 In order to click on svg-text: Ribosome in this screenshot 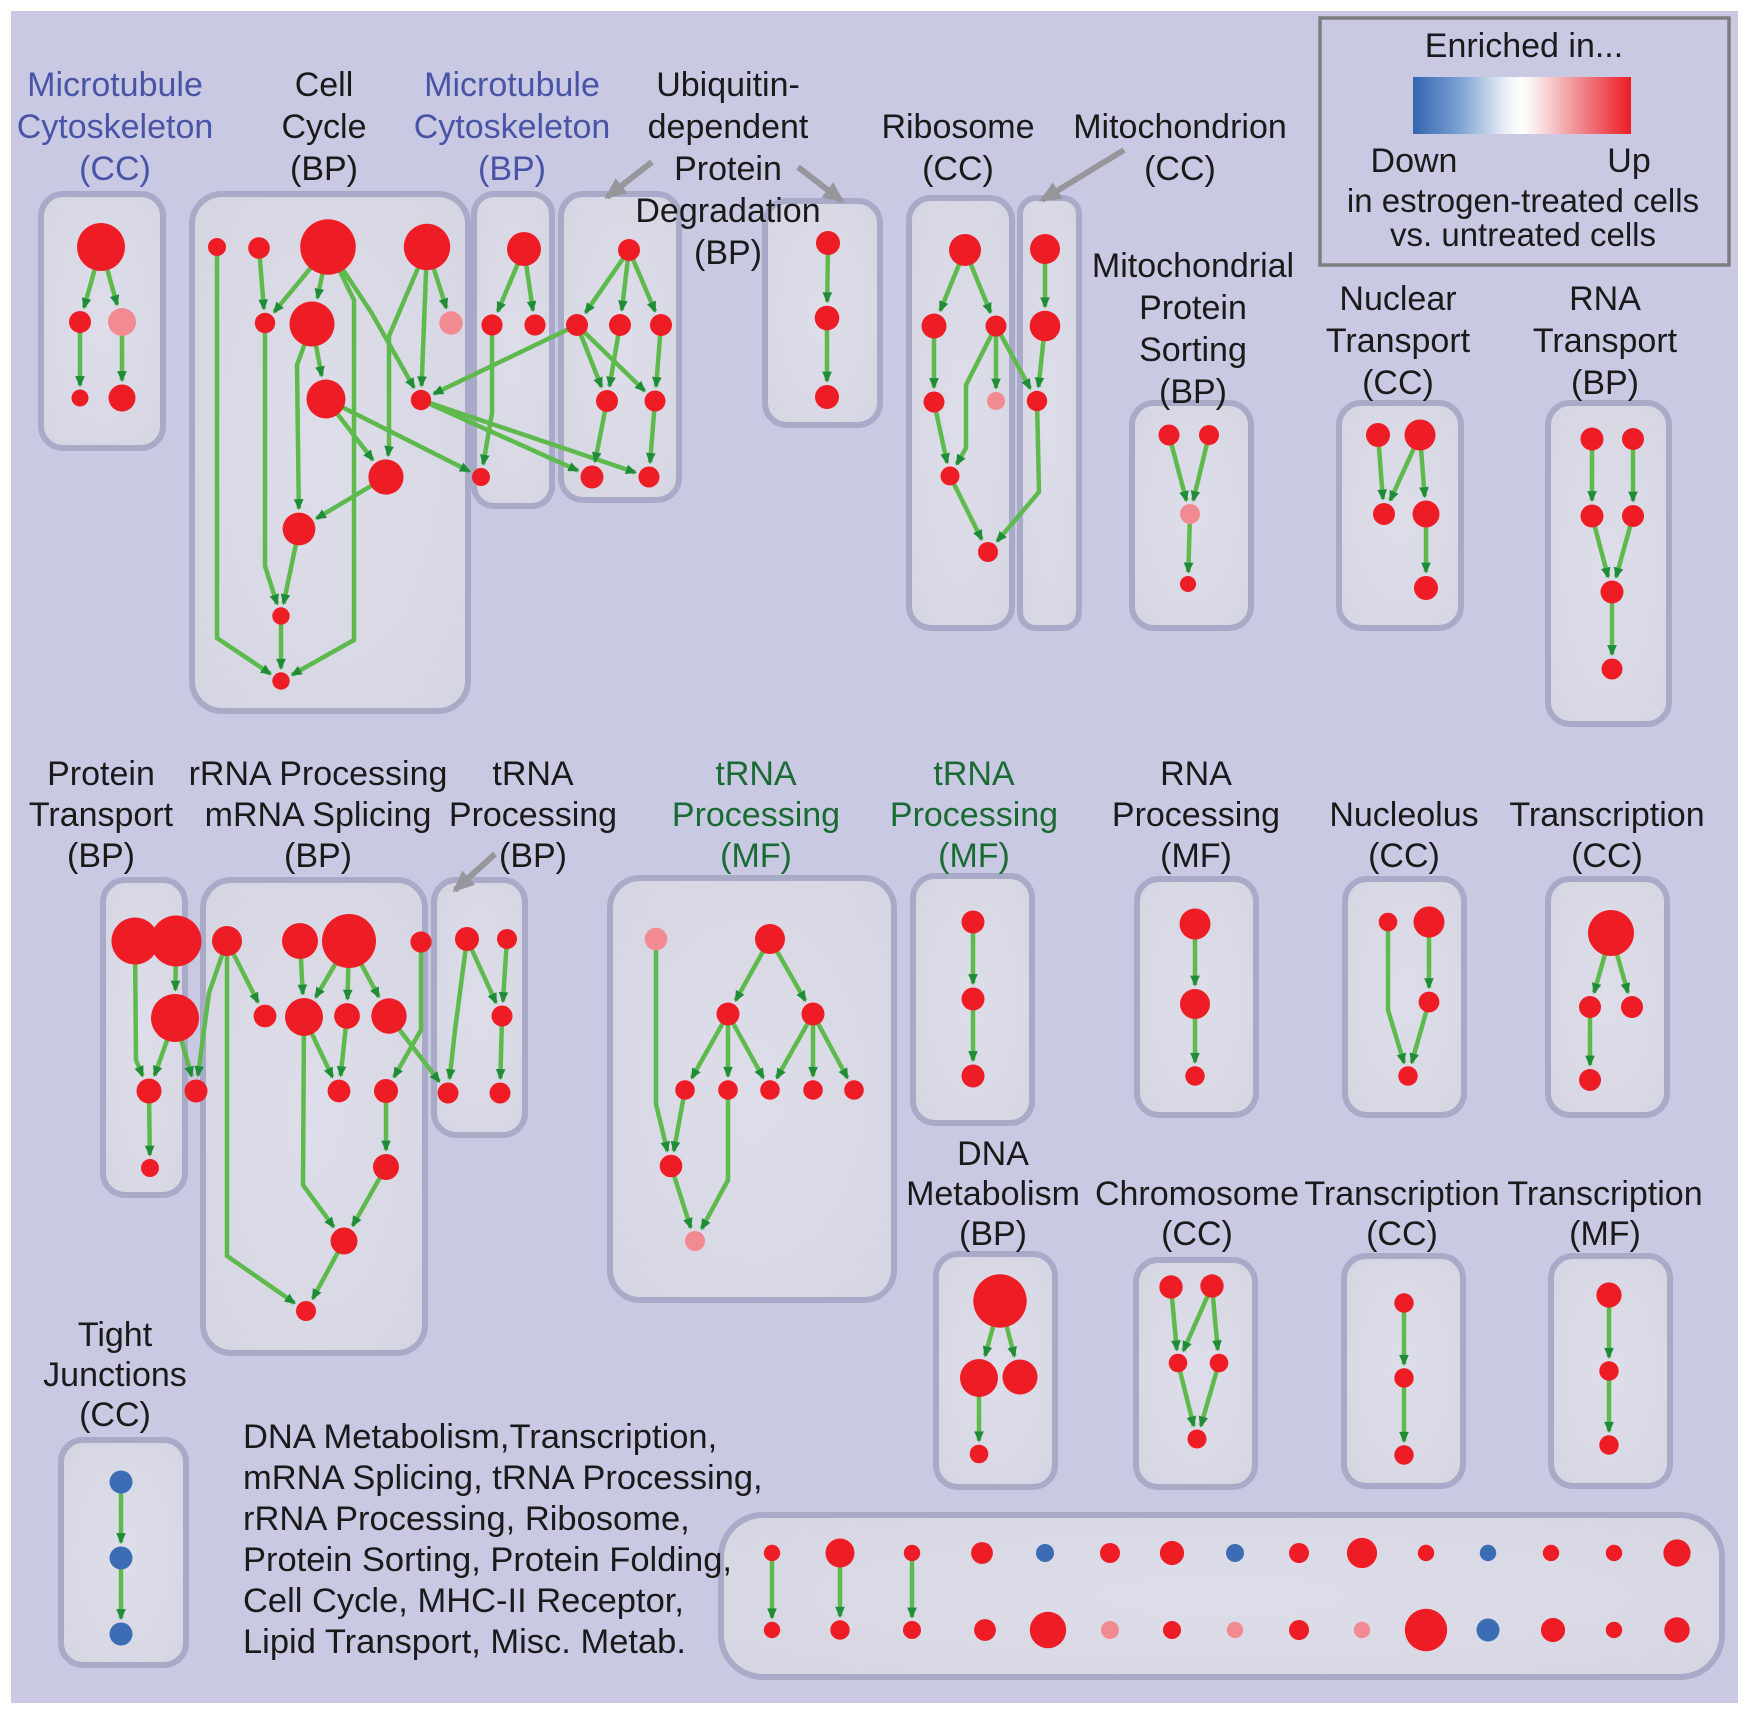, I will do `click(957, 127)`.